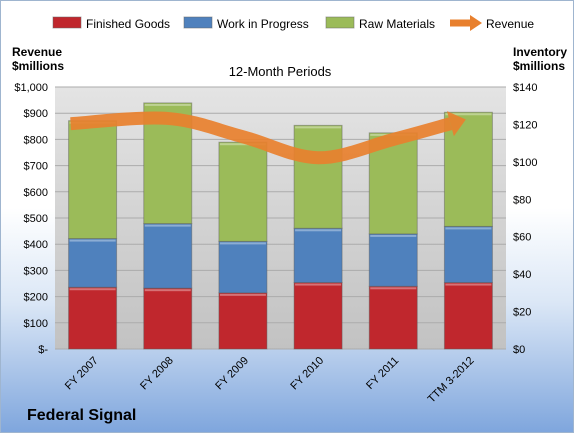  I want to click on left-tick-label: $-, so click(43, 350).